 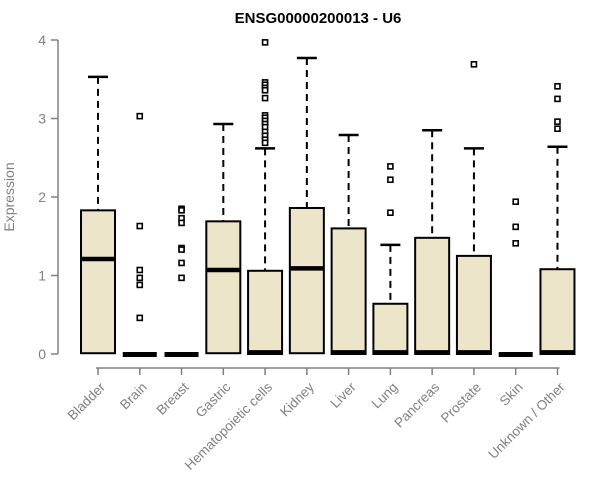 I want to click on box-pancreas, so click(x=432, y=296).